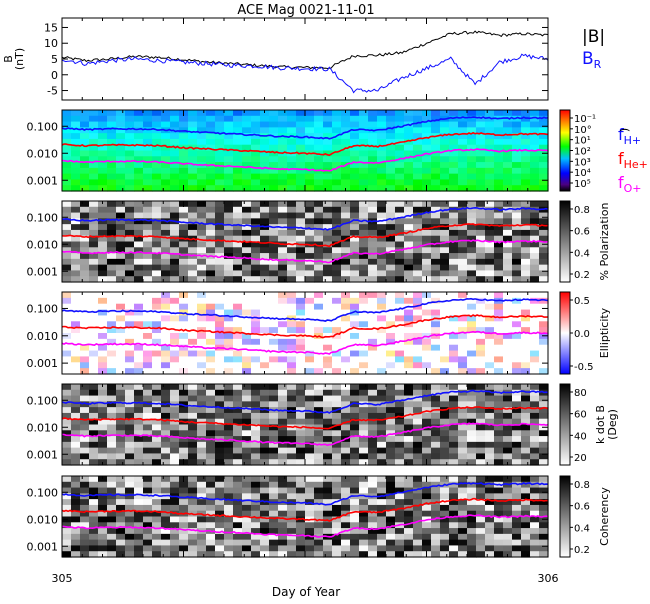 The height and width of the screenshot is (604, 650). Describe the element at coordinates (43, 180) in the screenshot. I see `y-tick-label: 0.001` at that location.